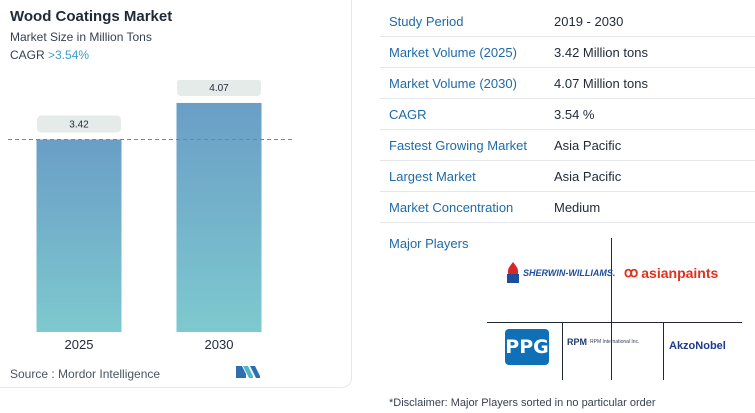  I want to click on row-key: Market Concentration, so click(451, 207).